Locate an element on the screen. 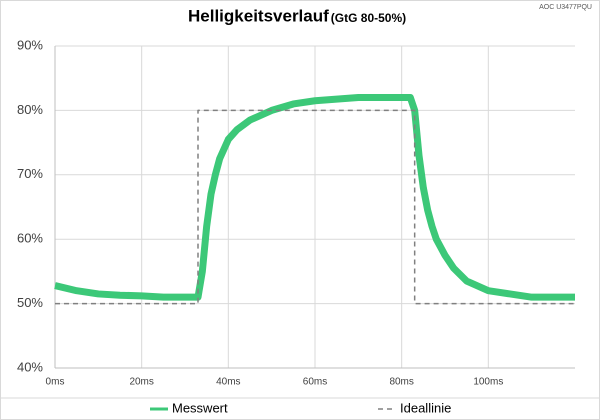 The height and width of the screenshot is (420, 600). x-tick-label: 60ms is located at coordinates (315, 382).